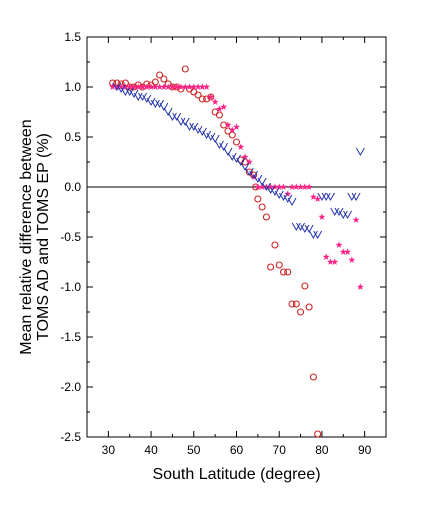  What do you see at coordinates (70, 337) in the screenshot?
I see `y-tick-label: -1.5` at bounding box center [70, 337].